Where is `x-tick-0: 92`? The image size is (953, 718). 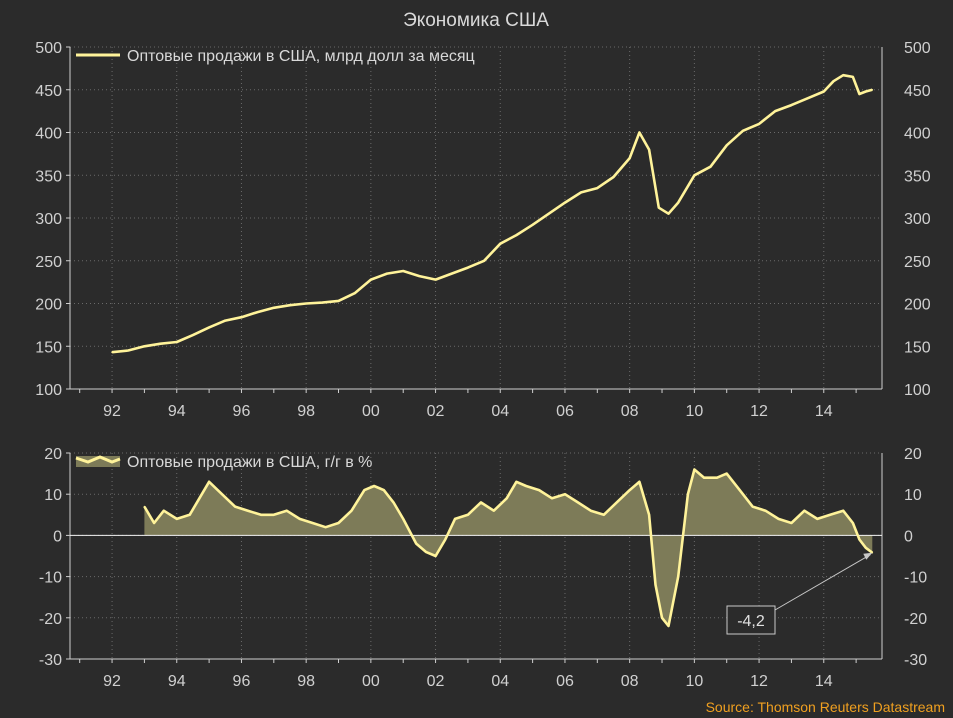
x-tick-0: 92 is located at coordinates (112, 411).